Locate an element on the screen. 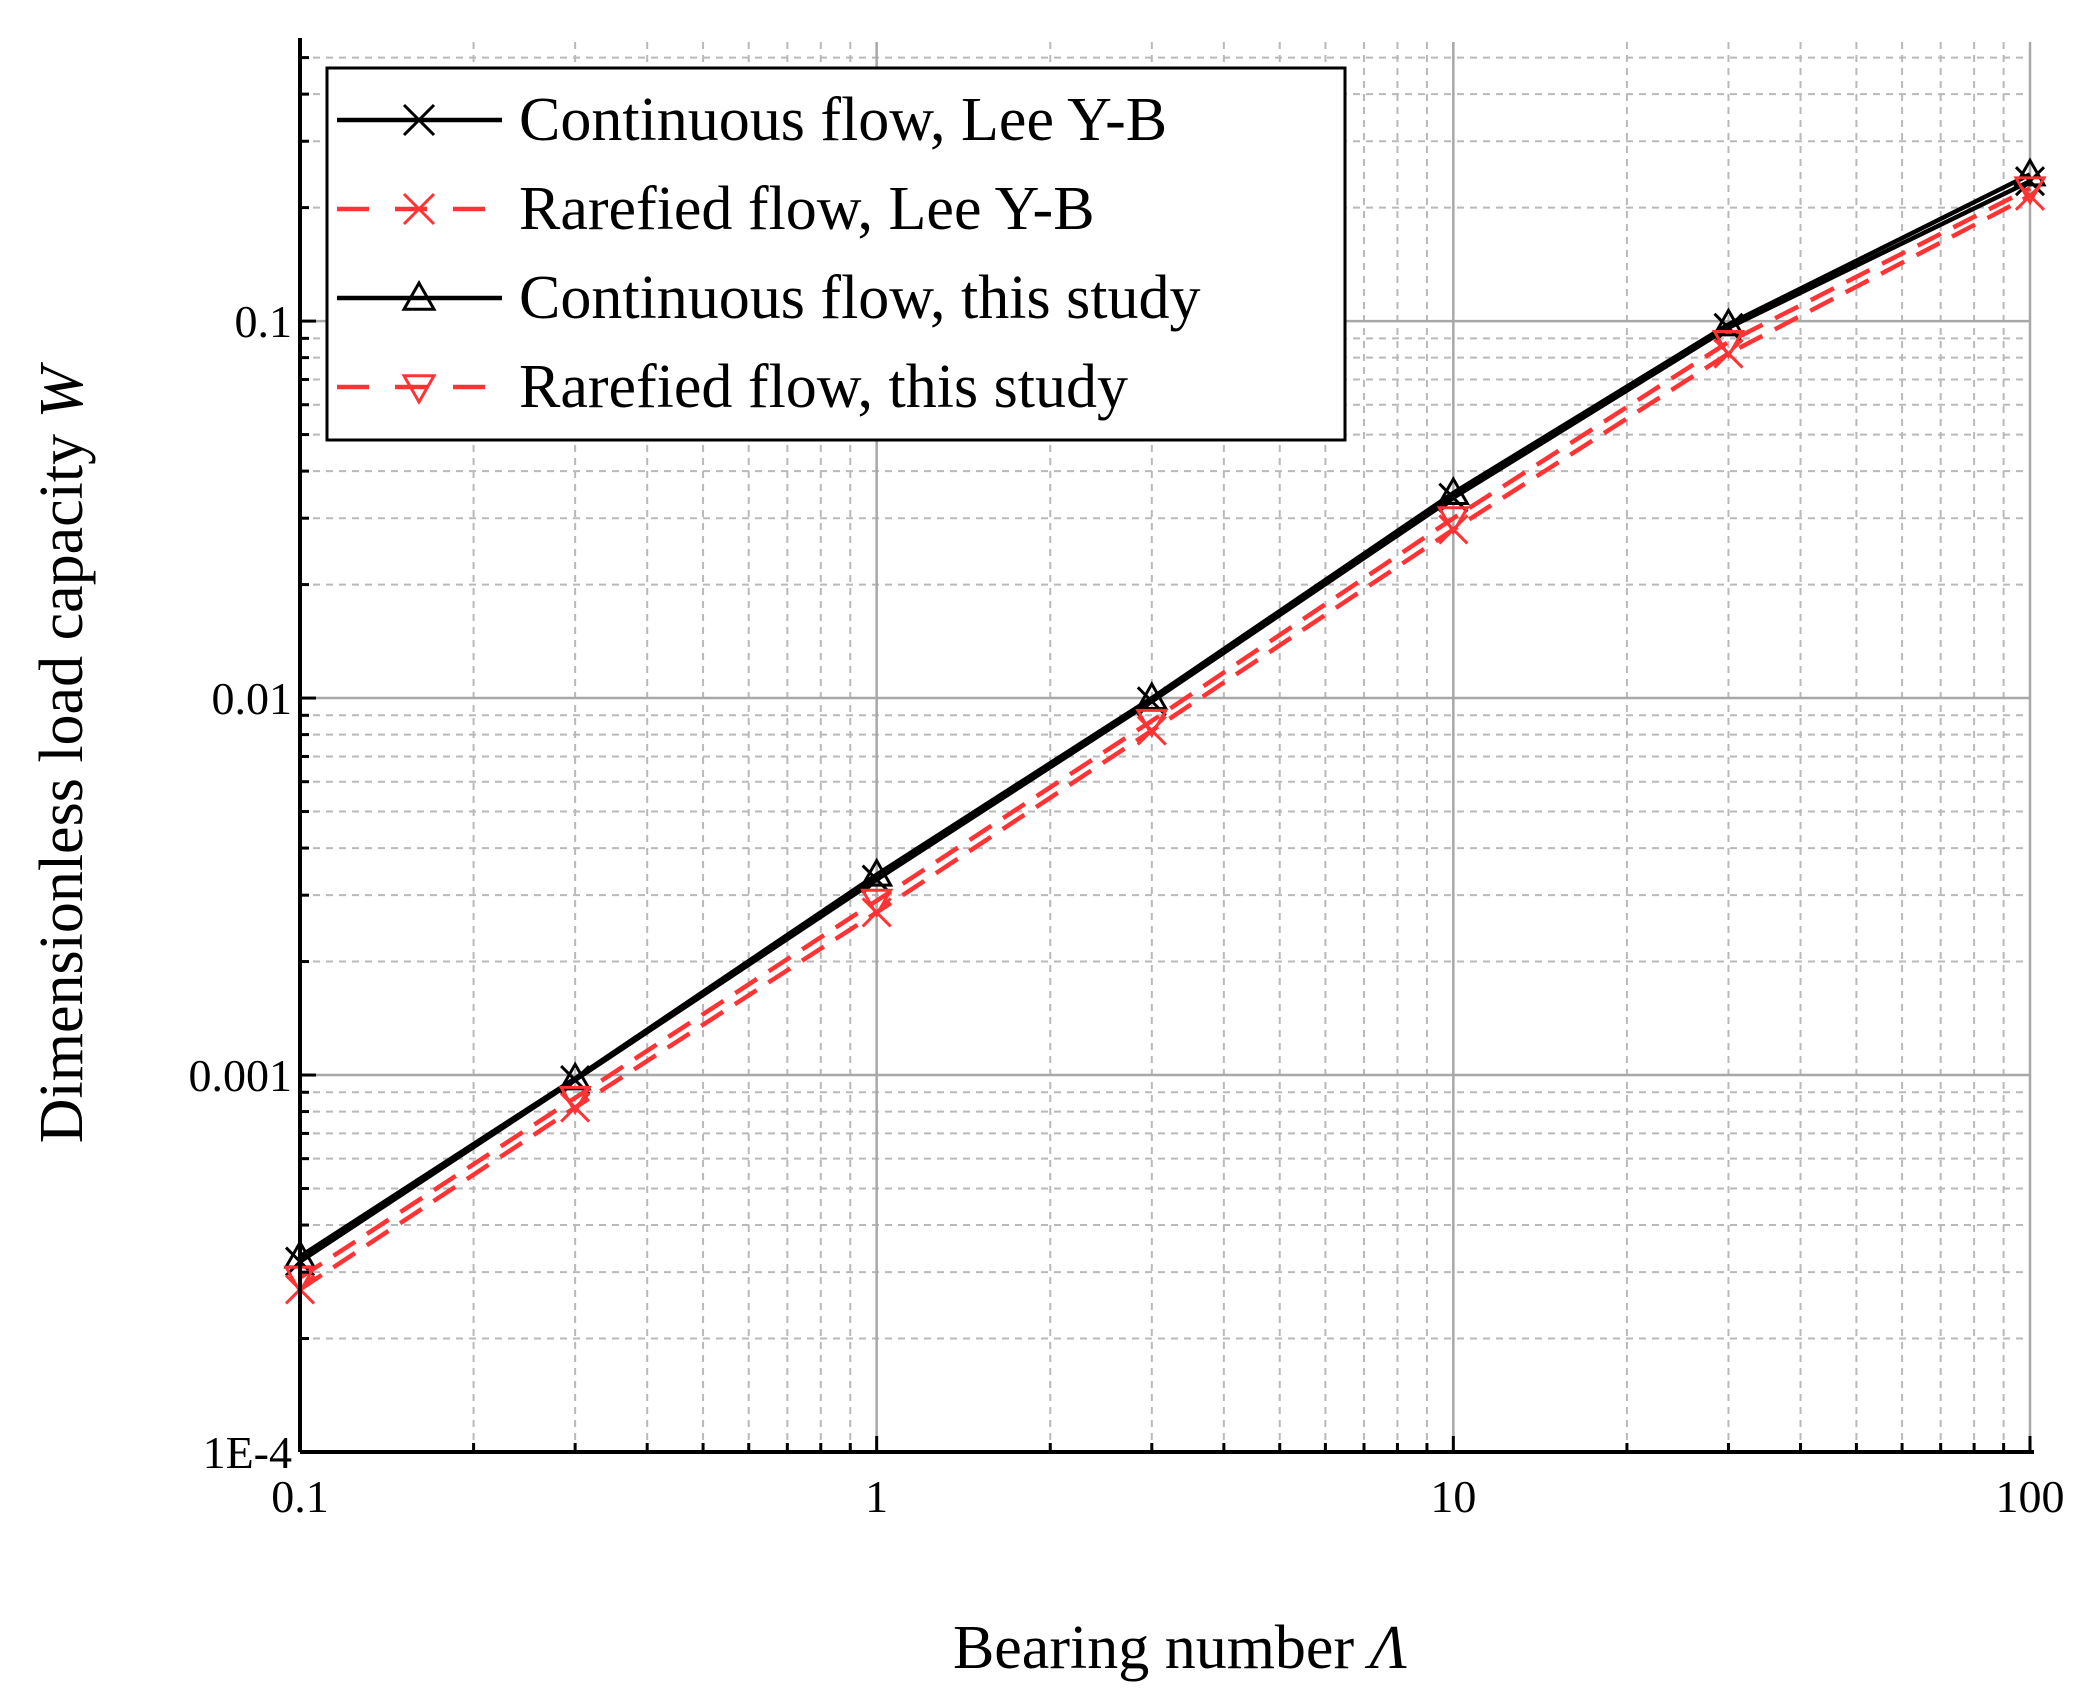 This screenshot has width=2091, height=1703. x-axis-title-symbol: Λ is located at coordinates (1386, 1648).